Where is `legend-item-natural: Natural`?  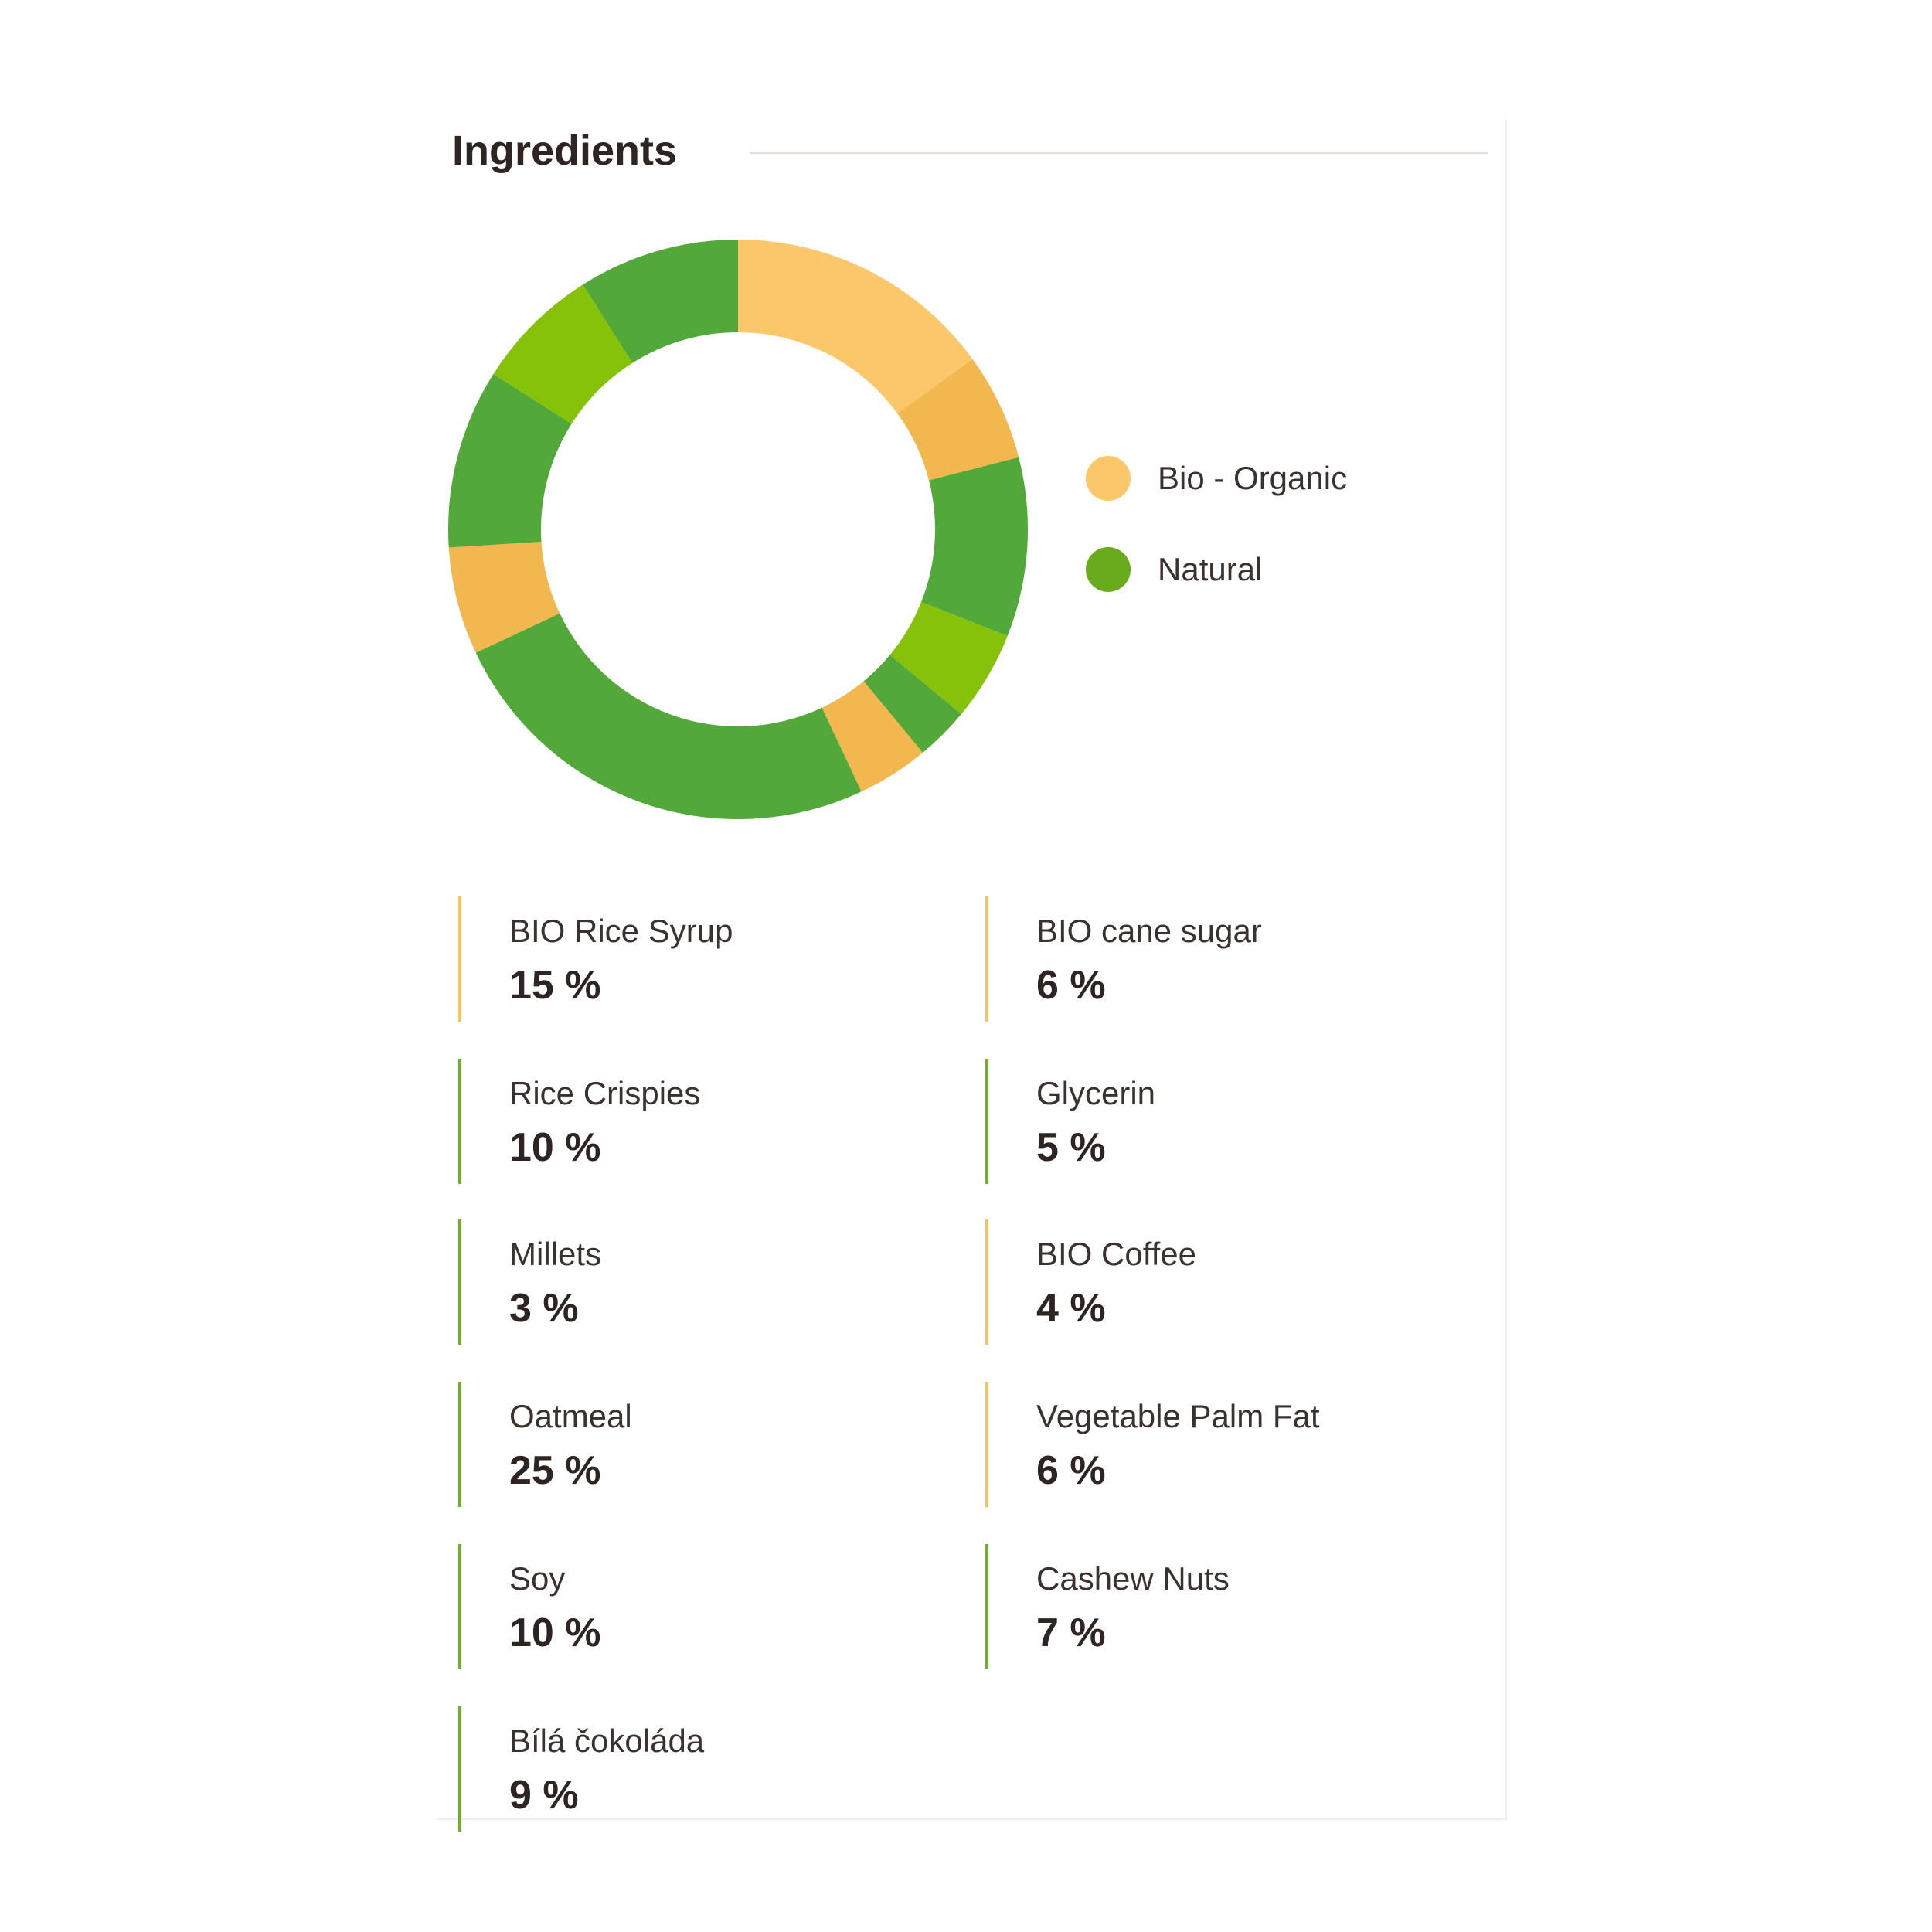 legend-item-natural: Natural is located at coordinates (1217, 570).